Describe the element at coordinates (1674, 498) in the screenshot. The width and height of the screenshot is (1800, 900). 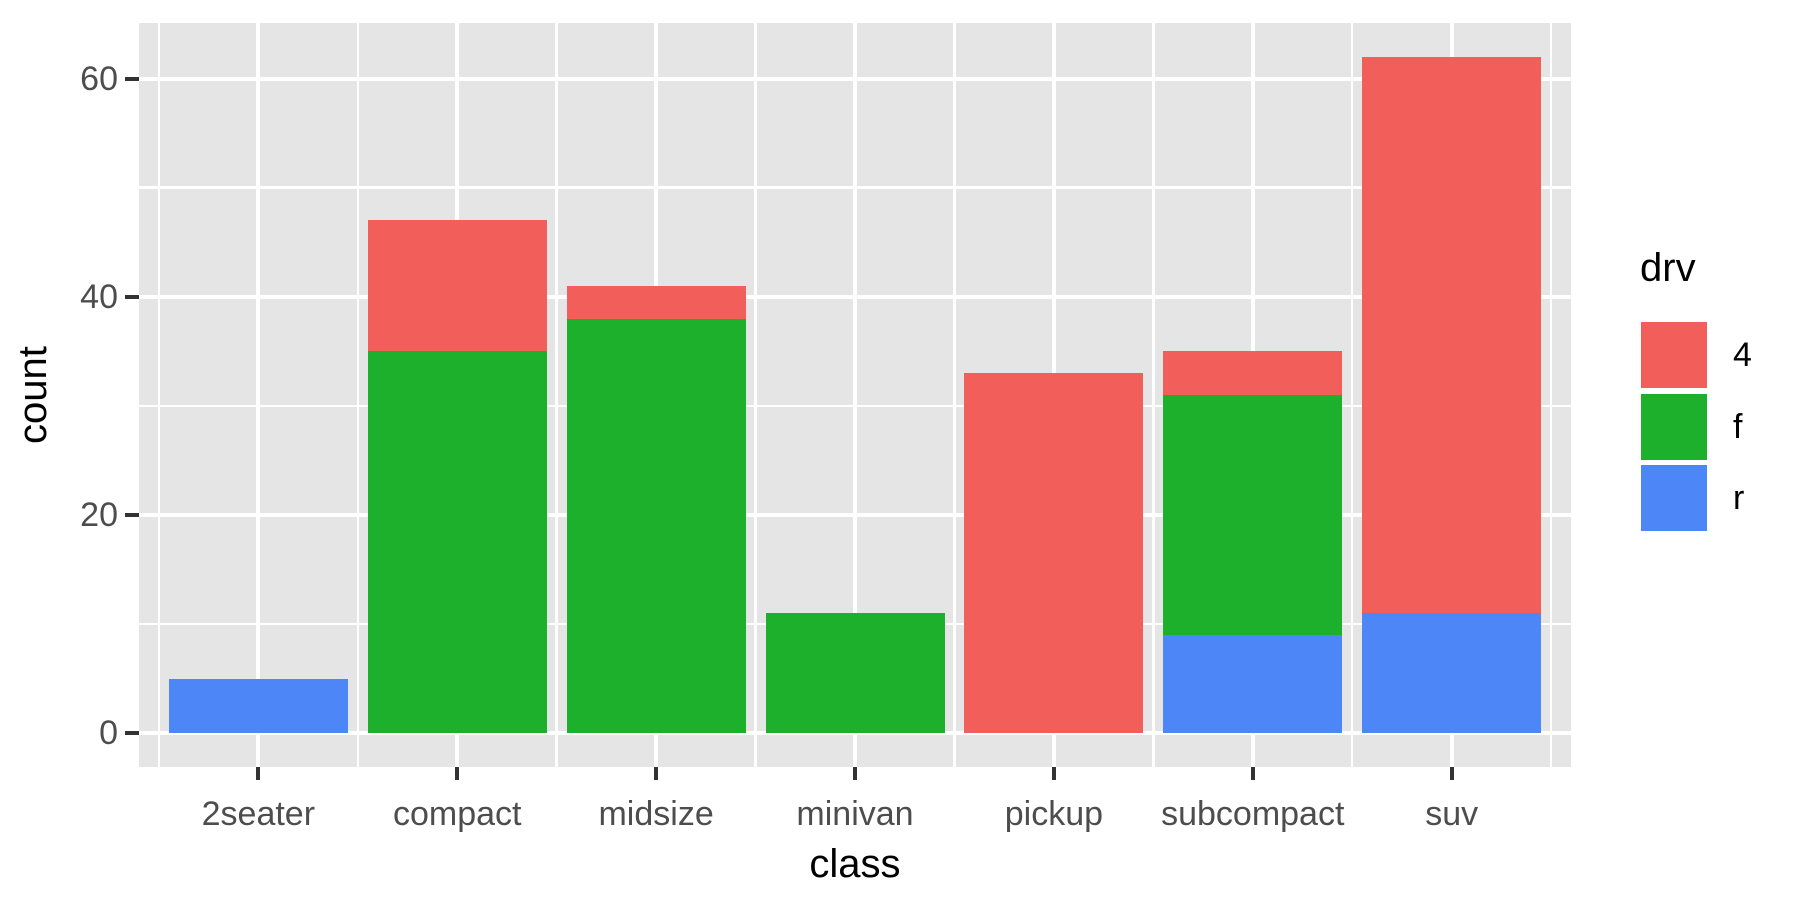
I see `legend-key-r` at that location.